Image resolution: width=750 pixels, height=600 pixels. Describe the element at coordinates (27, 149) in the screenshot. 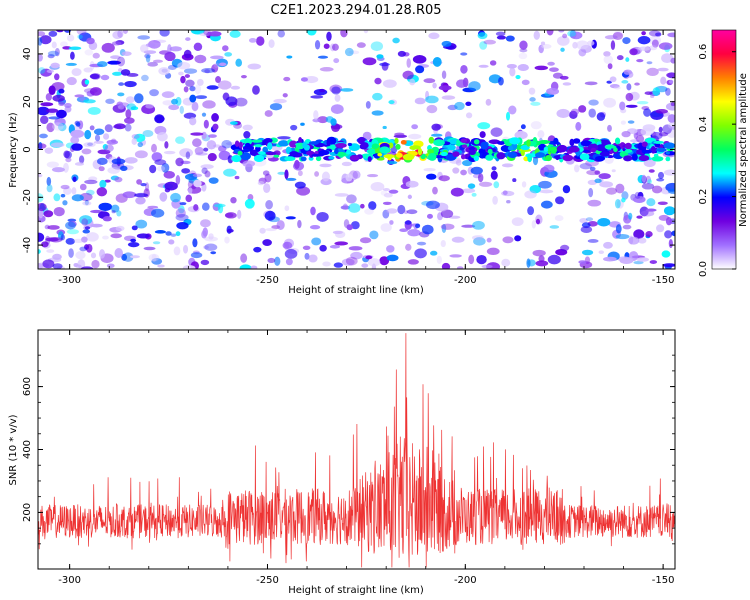

I see `y-tick-label: 0` at that location.